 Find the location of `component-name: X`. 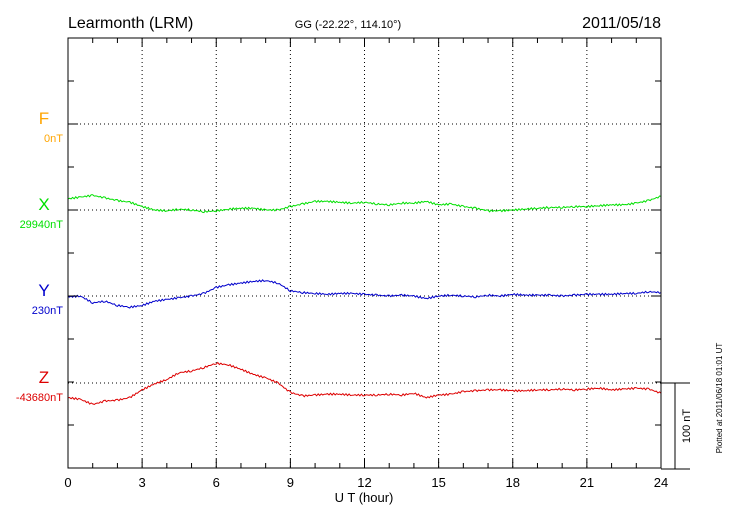

component-name: X is located at coordinates (43, 204).